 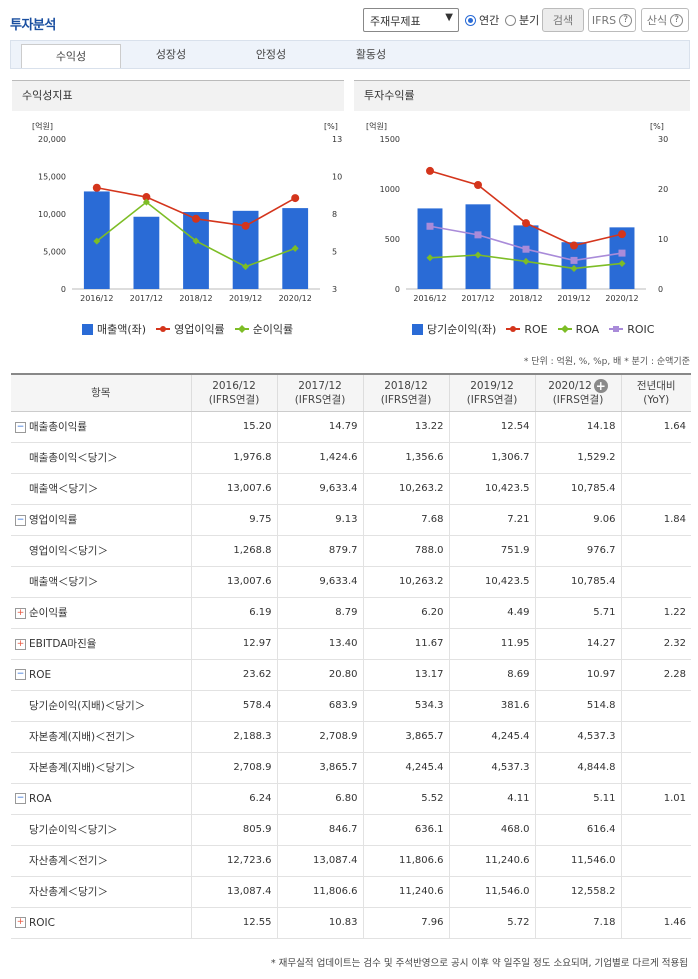 I want to click on table-cell: 12,723.6, so click(x=234, y=861).